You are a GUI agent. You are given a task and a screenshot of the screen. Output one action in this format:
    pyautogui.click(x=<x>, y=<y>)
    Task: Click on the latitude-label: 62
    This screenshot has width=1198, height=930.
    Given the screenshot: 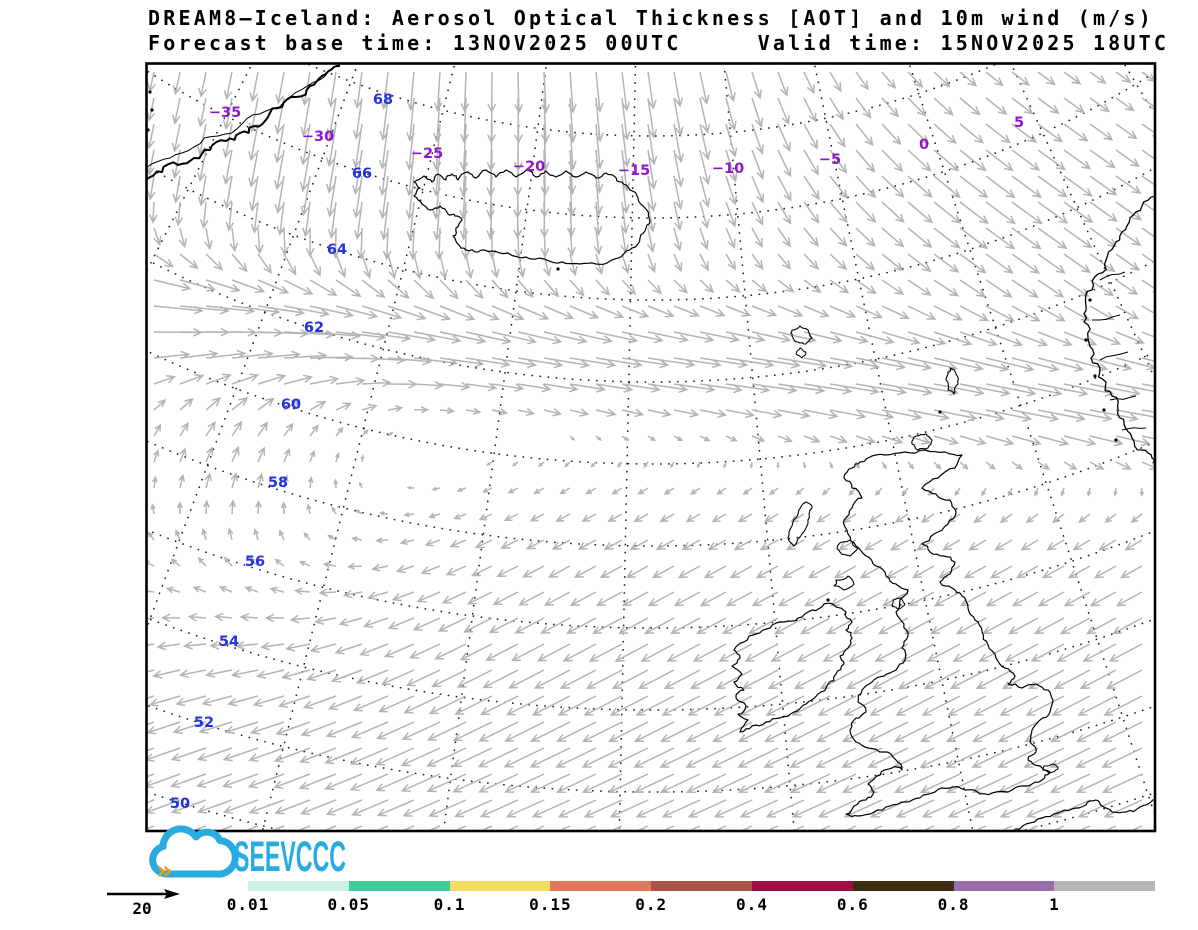 What is the action you would take?
    pyautogui.click(x=314, y=328)
    